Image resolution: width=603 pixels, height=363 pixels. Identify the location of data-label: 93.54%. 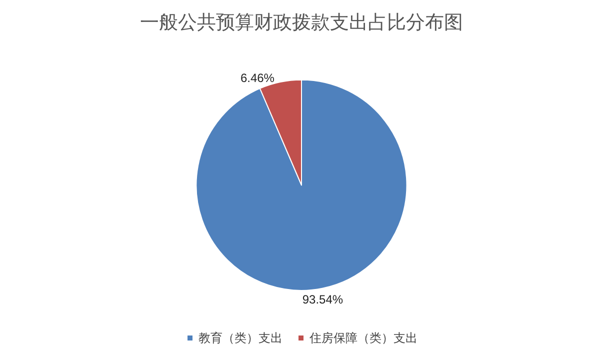
(323, 299).